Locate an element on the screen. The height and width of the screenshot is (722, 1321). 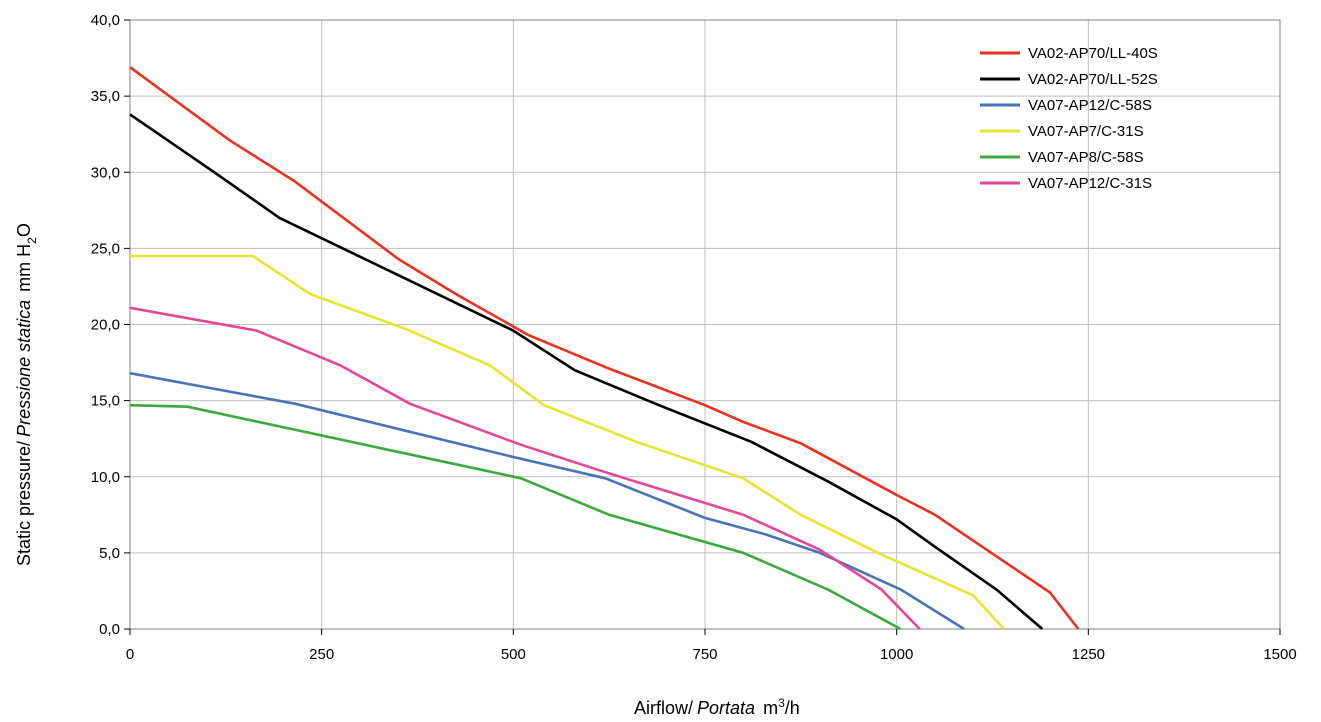
x-axis-title-main: Airflow is located at coordinates (661, 708).